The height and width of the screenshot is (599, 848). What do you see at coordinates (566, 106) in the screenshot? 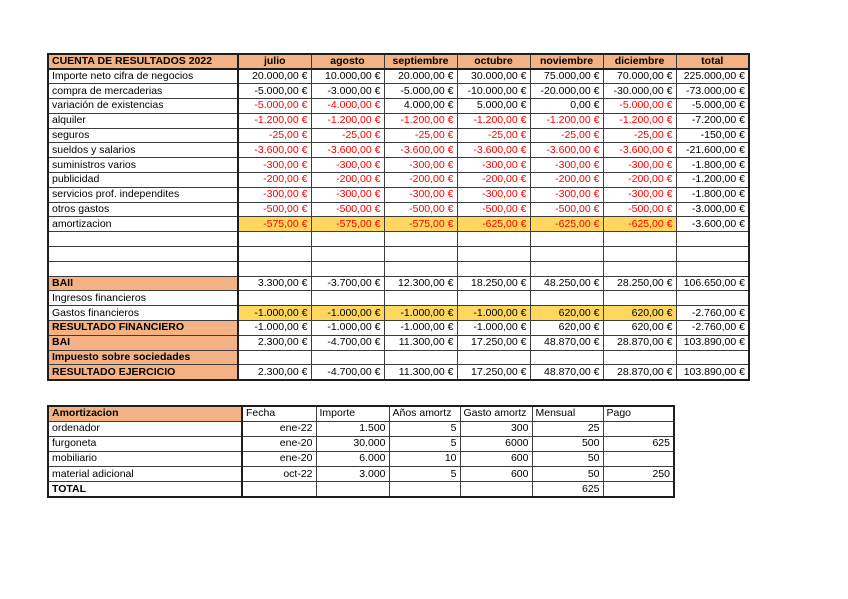
I see `income-cell: 0,00 €` at bounding box center [566, 106].